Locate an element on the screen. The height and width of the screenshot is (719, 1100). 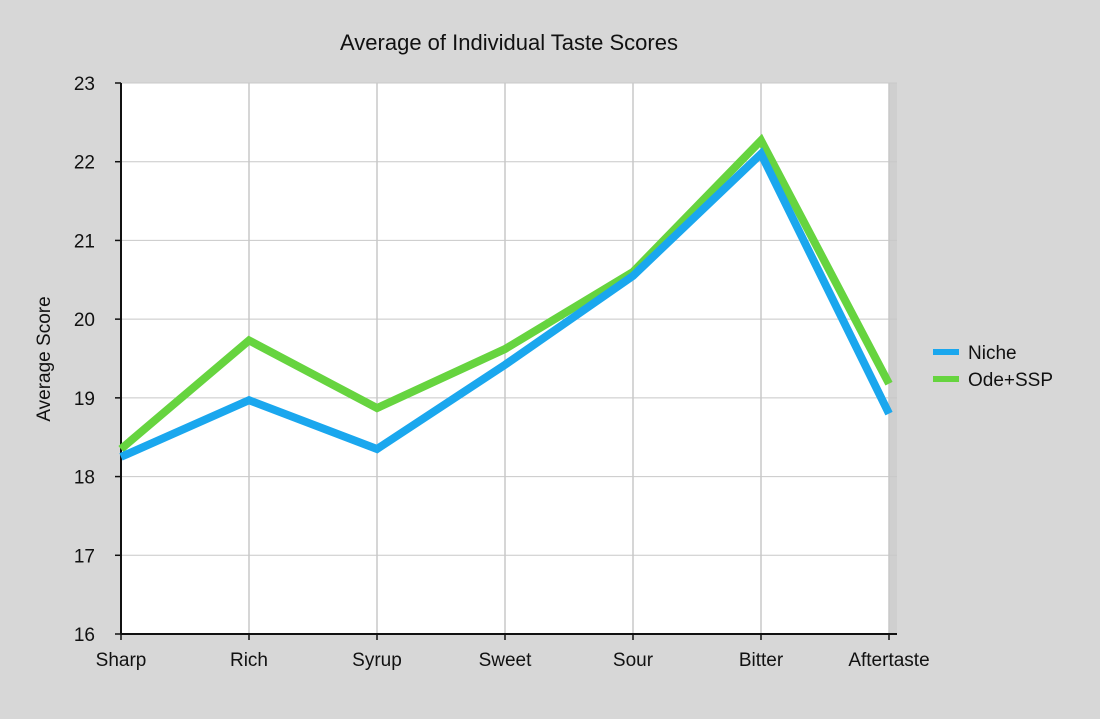
y-tick-label: 17 is located at coordinates (84, 556).